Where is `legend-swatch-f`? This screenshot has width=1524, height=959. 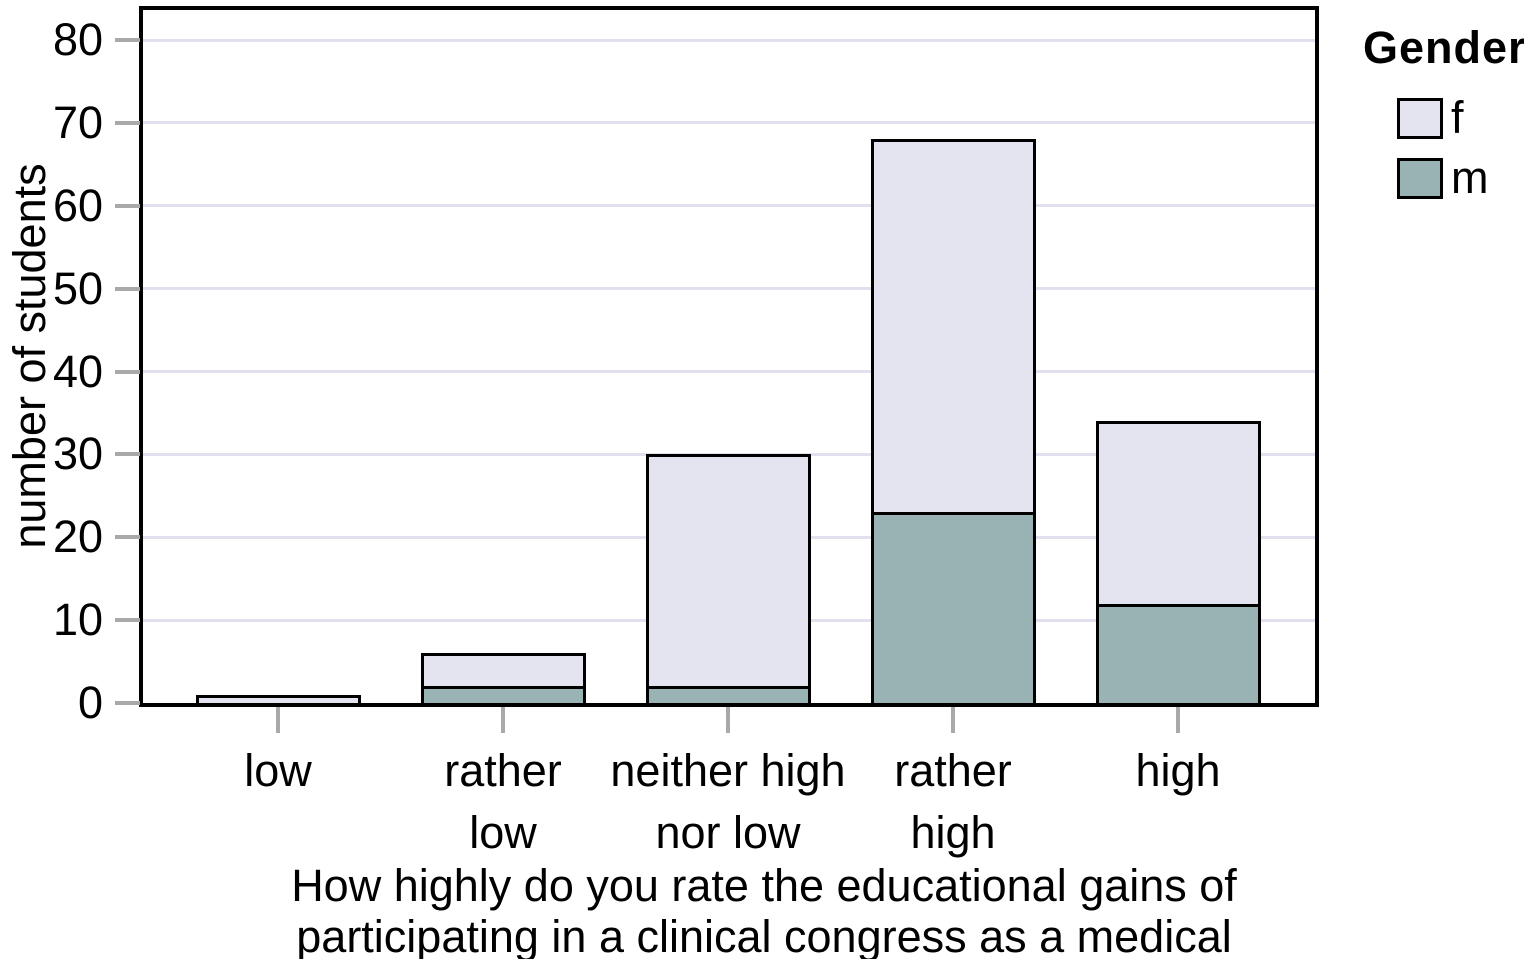 legend-swatch-f is located at coordinates (1420, 118).